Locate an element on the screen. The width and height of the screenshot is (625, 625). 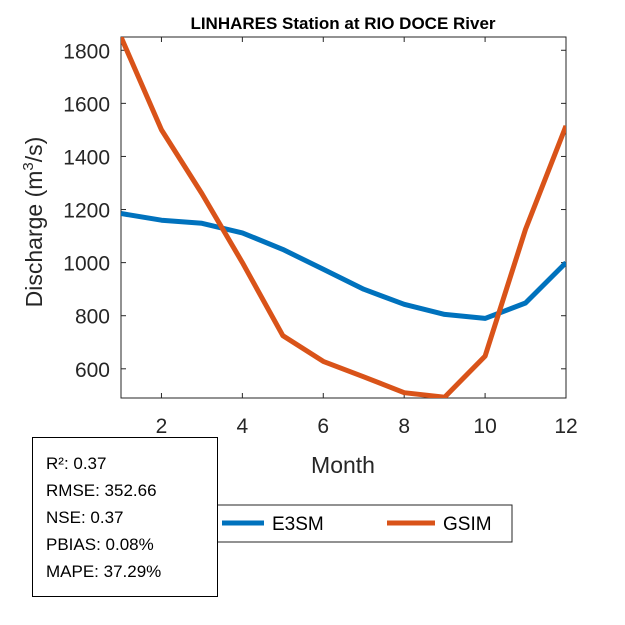
x-tick-label: 12 is located at coordinates (565, 426).